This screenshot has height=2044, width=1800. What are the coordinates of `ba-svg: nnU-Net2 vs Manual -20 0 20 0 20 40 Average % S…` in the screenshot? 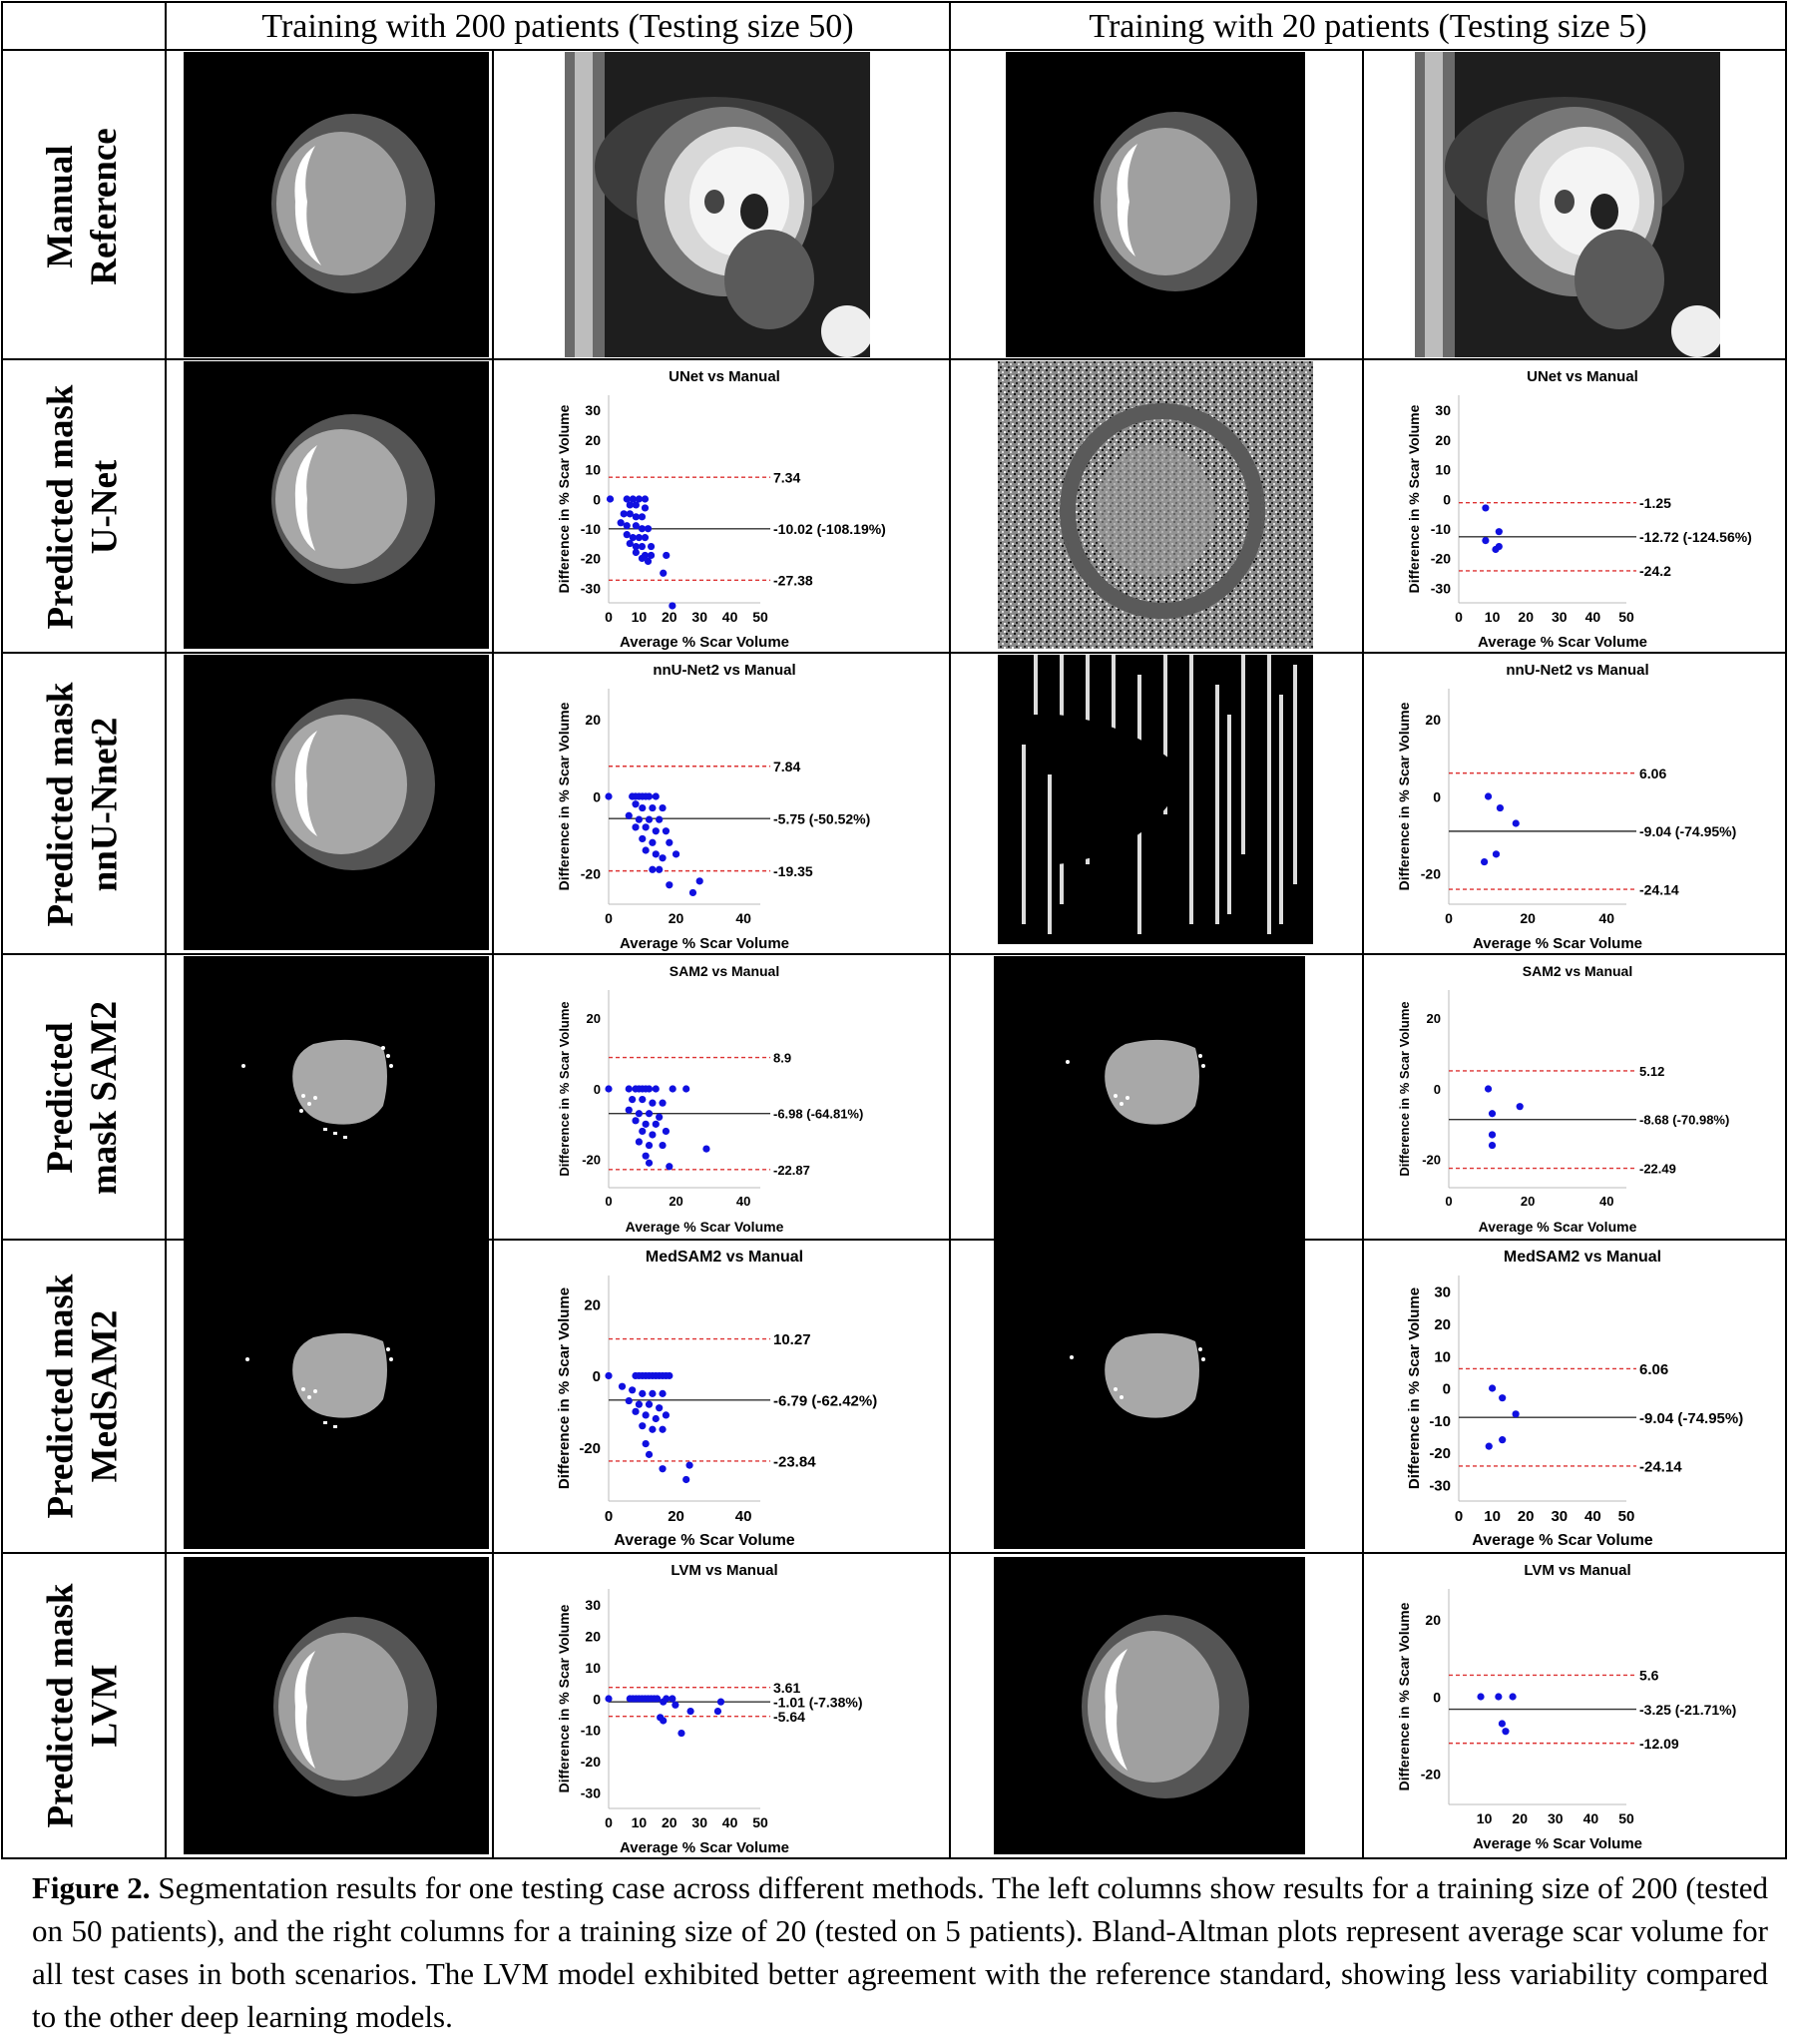 It's located at (713, 807).